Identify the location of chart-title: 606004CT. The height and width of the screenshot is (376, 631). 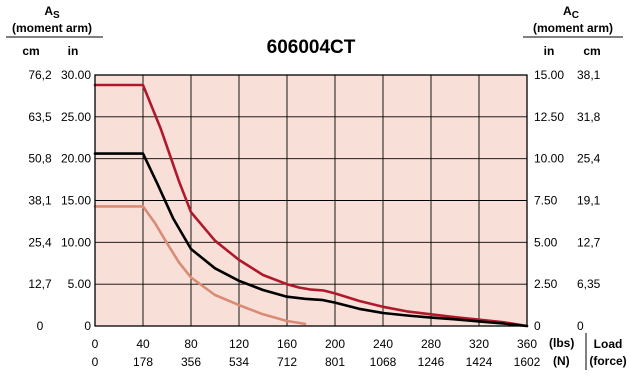
(311, 47).